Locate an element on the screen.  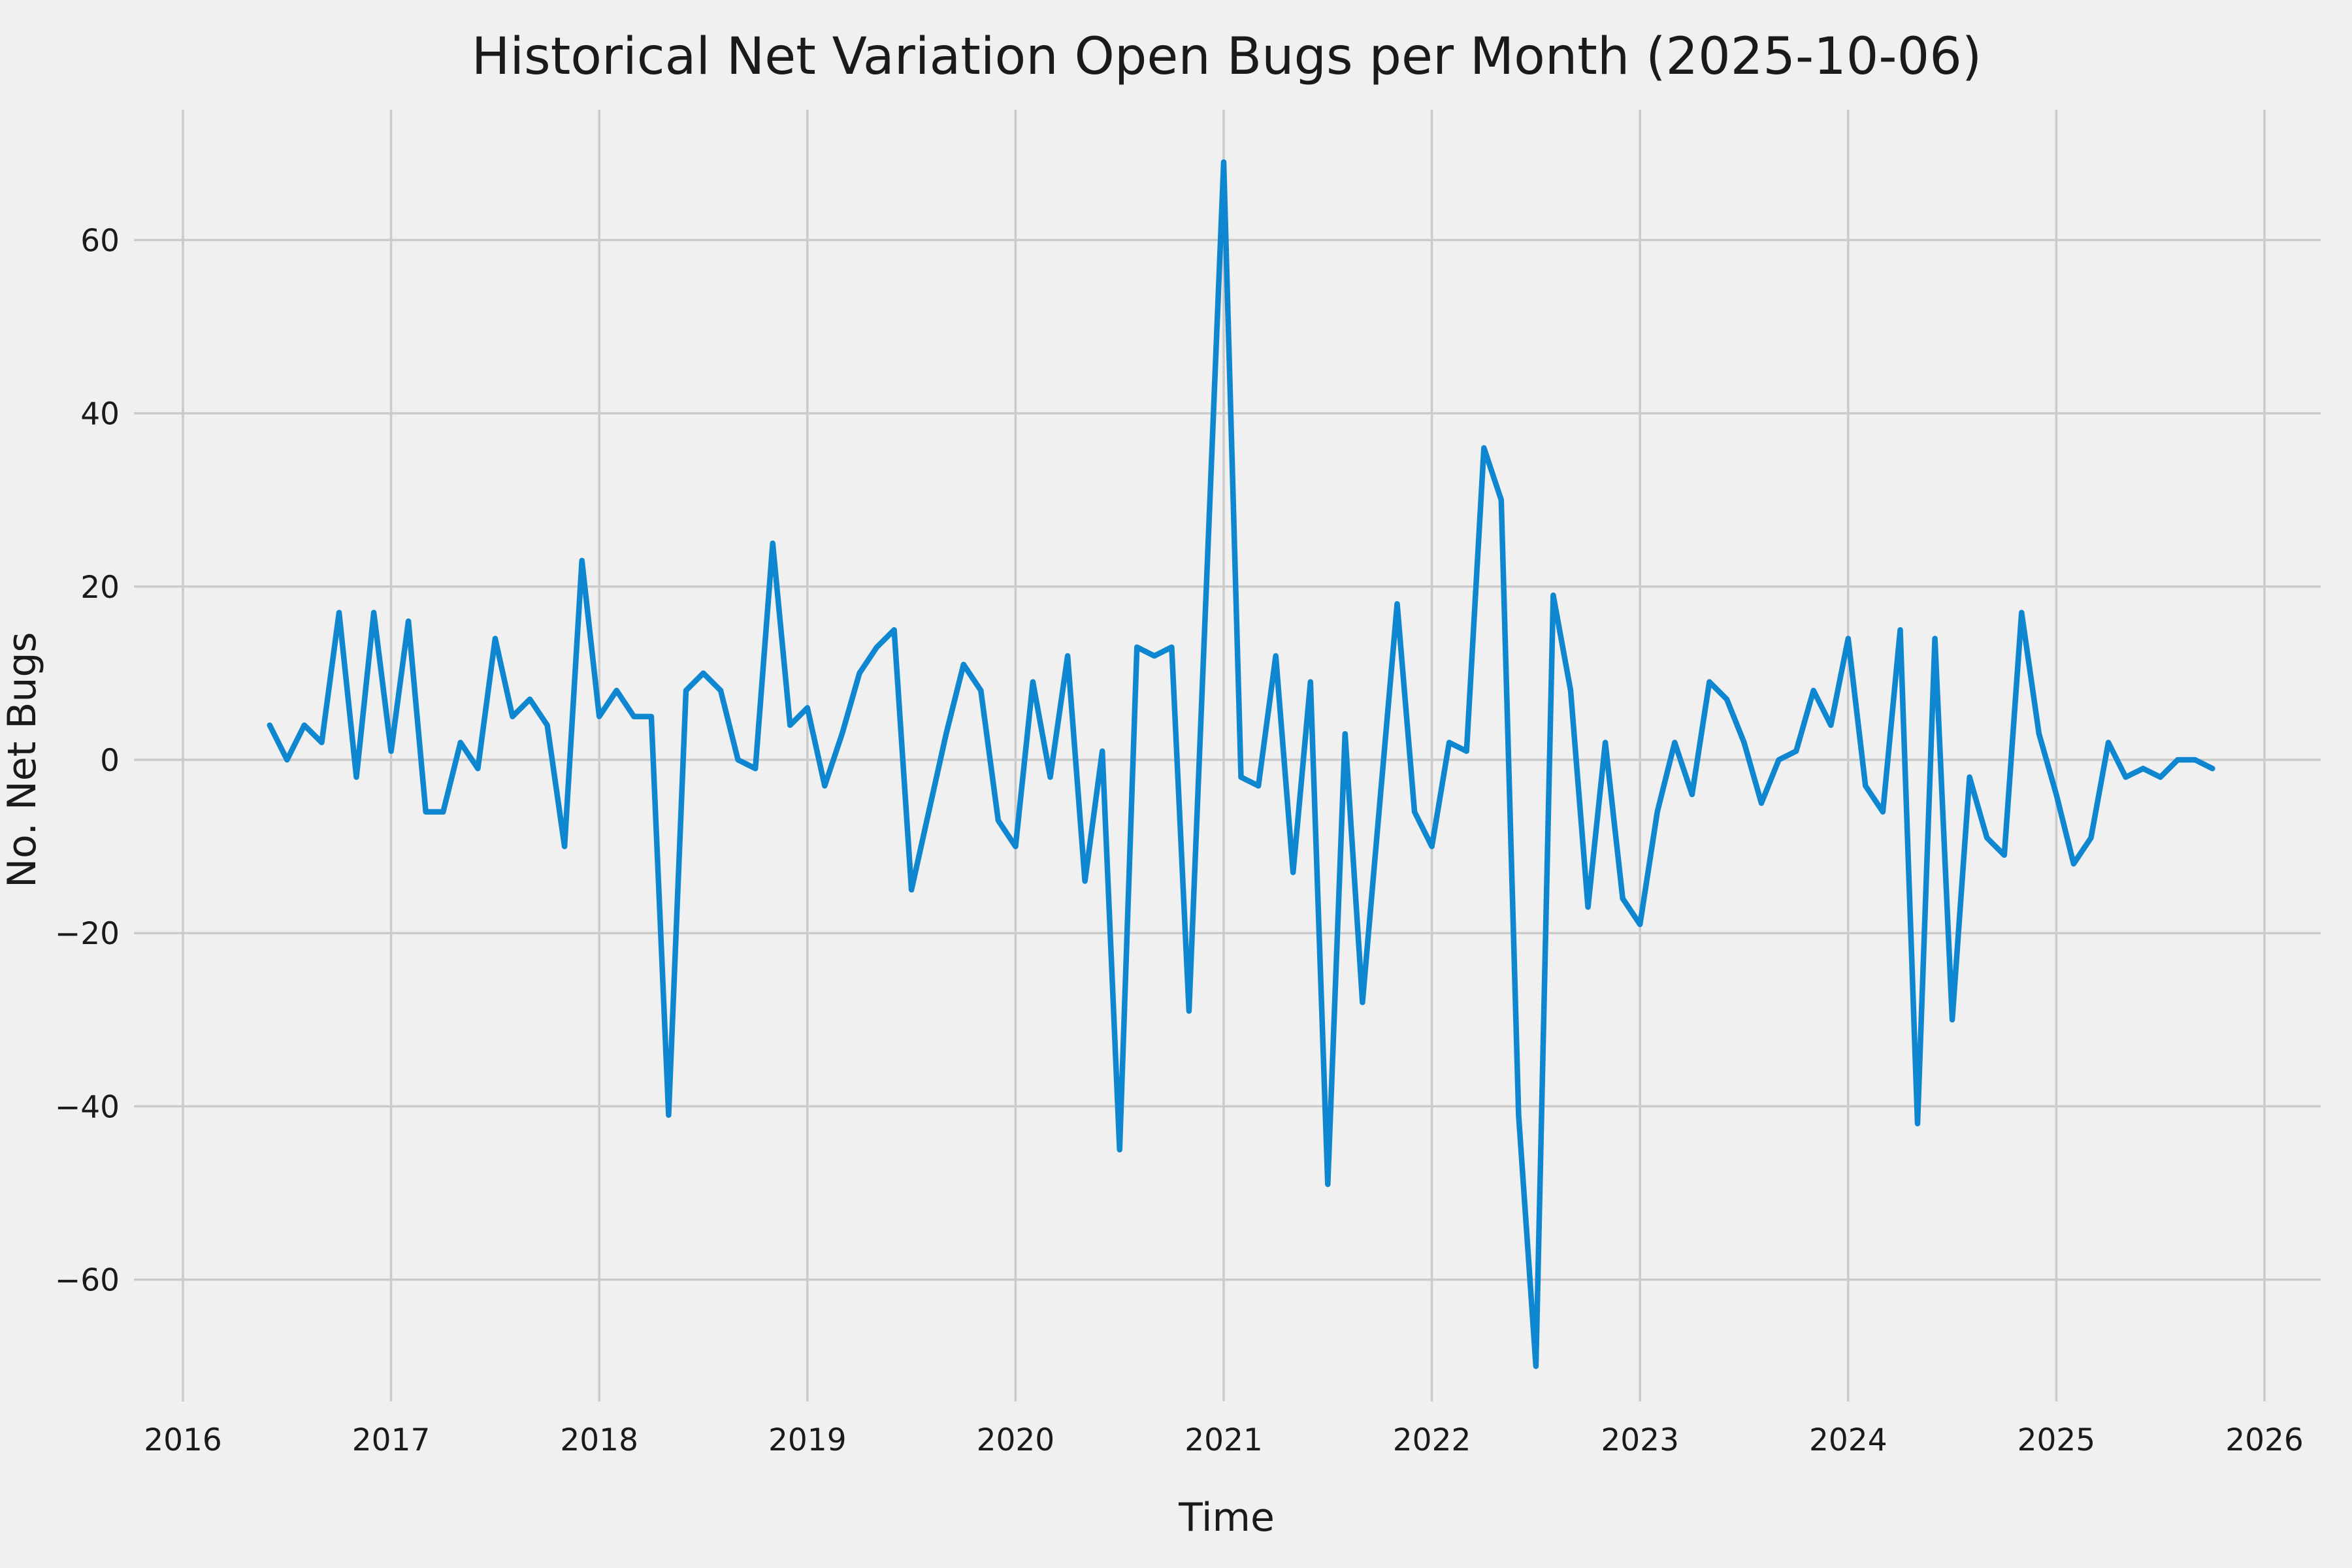
y-tick-label: −60 is located at coordinates (87, 1281).